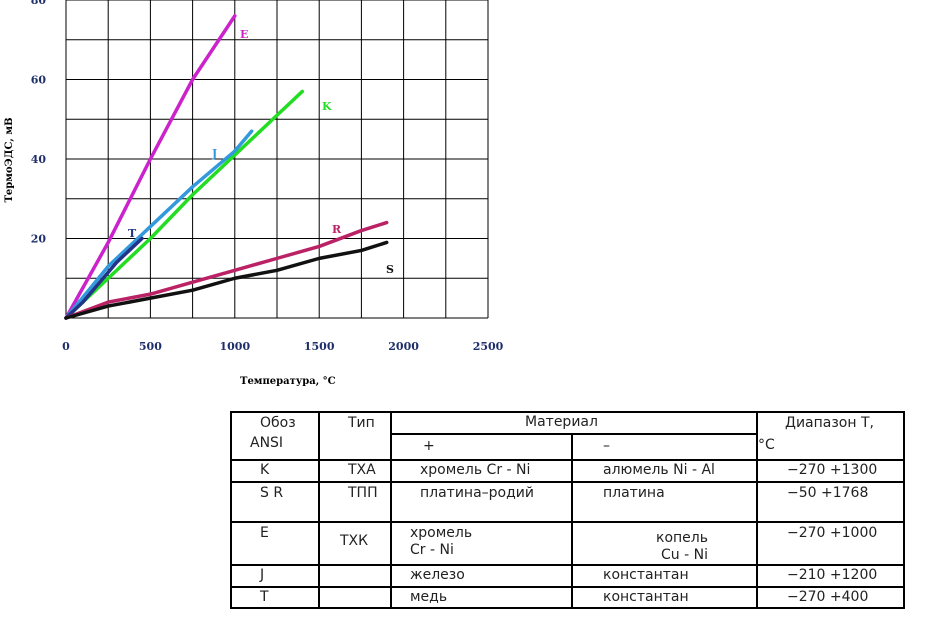 The width and height of the screenshot is (925, 621). What do you see at coordinates (66, 346) in the screenshot?
I see `x-tick-label: 0` at bounding box center [66, 346].